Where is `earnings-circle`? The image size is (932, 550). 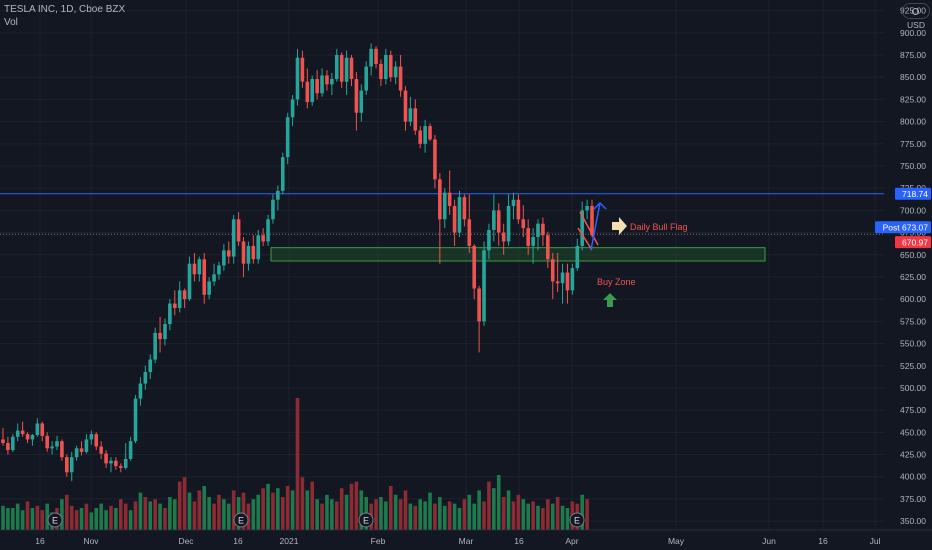
earnings-circle is located at coordinates (577, 520).